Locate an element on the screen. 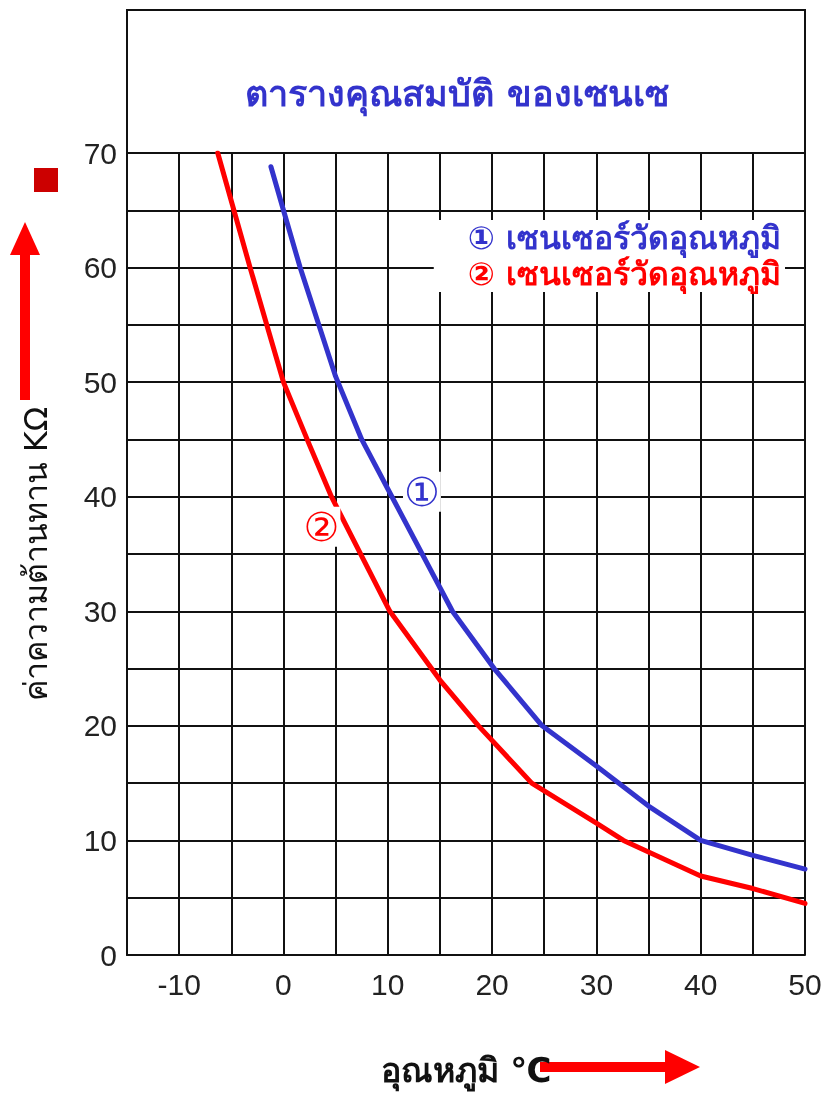  annotation: ① is located at coordinates (422, 491).